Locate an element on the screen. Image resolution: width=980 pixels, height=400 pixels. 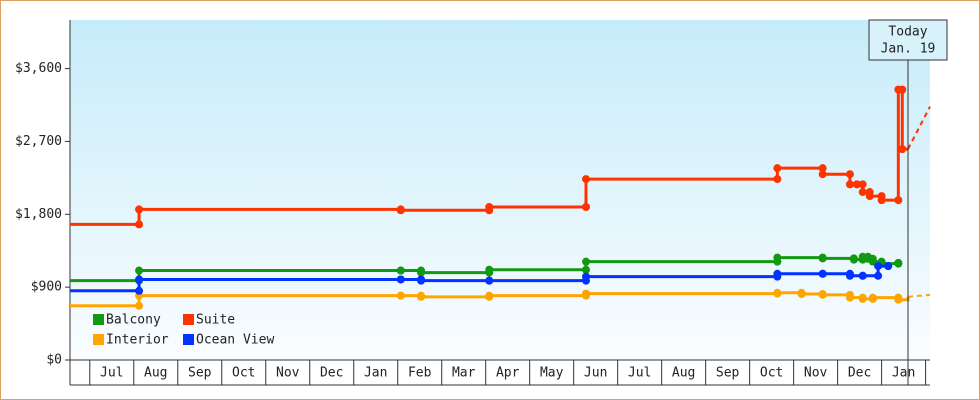
today-date: Jan. 19 is located at coordinates (908, 49).